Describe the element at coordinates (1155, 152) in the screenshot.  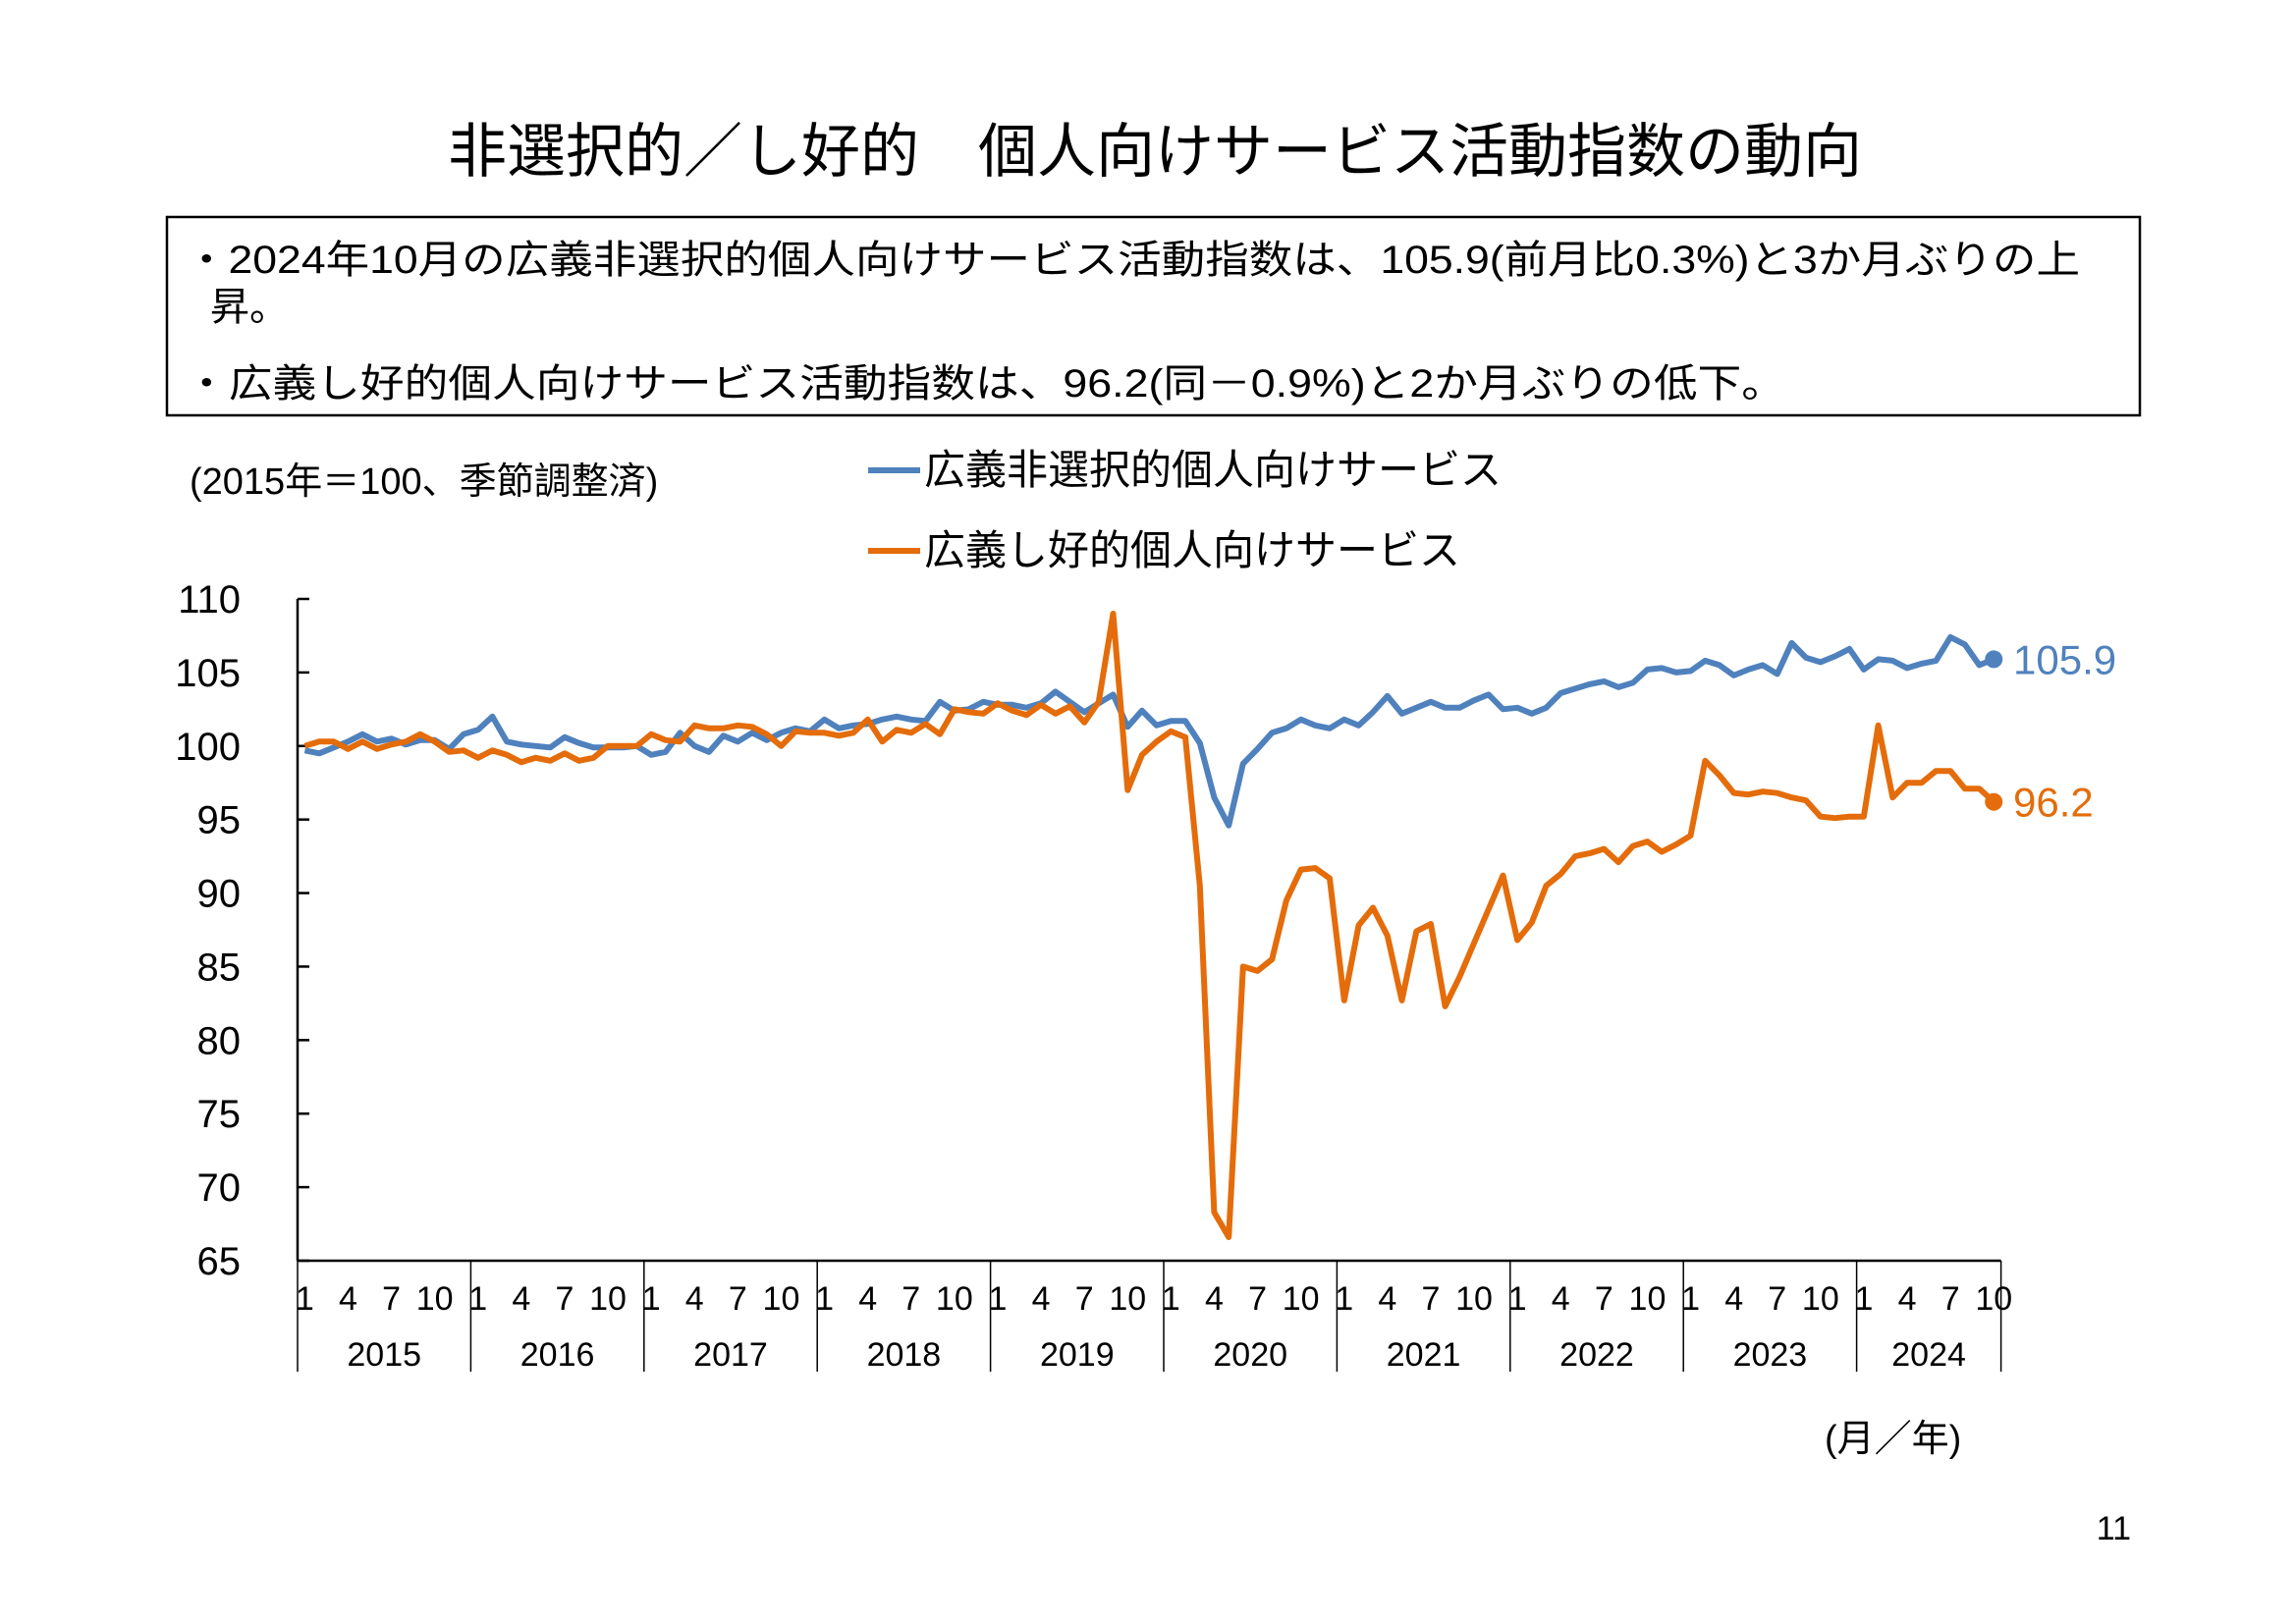
I see `page-title: 非選択的／し好的 個人向けサービス活動指数の動向` at that location.